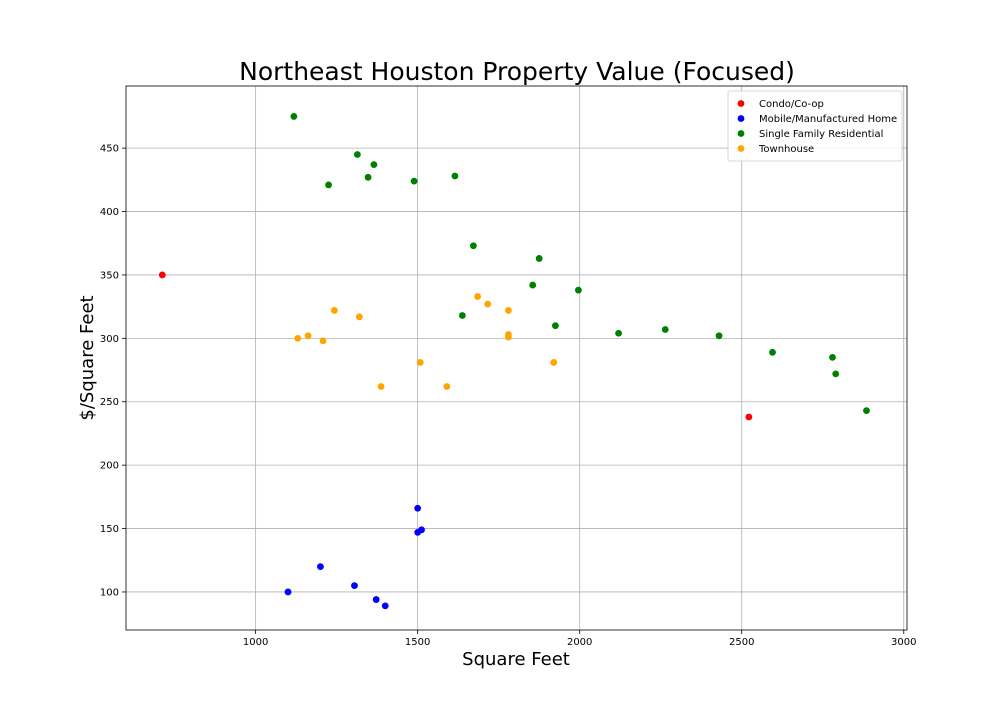 This screenshot has height=720, width=1008. Describe the element at coordinates (109, 402) in the screenshot. I see `y-tick-label: 250` at that location.